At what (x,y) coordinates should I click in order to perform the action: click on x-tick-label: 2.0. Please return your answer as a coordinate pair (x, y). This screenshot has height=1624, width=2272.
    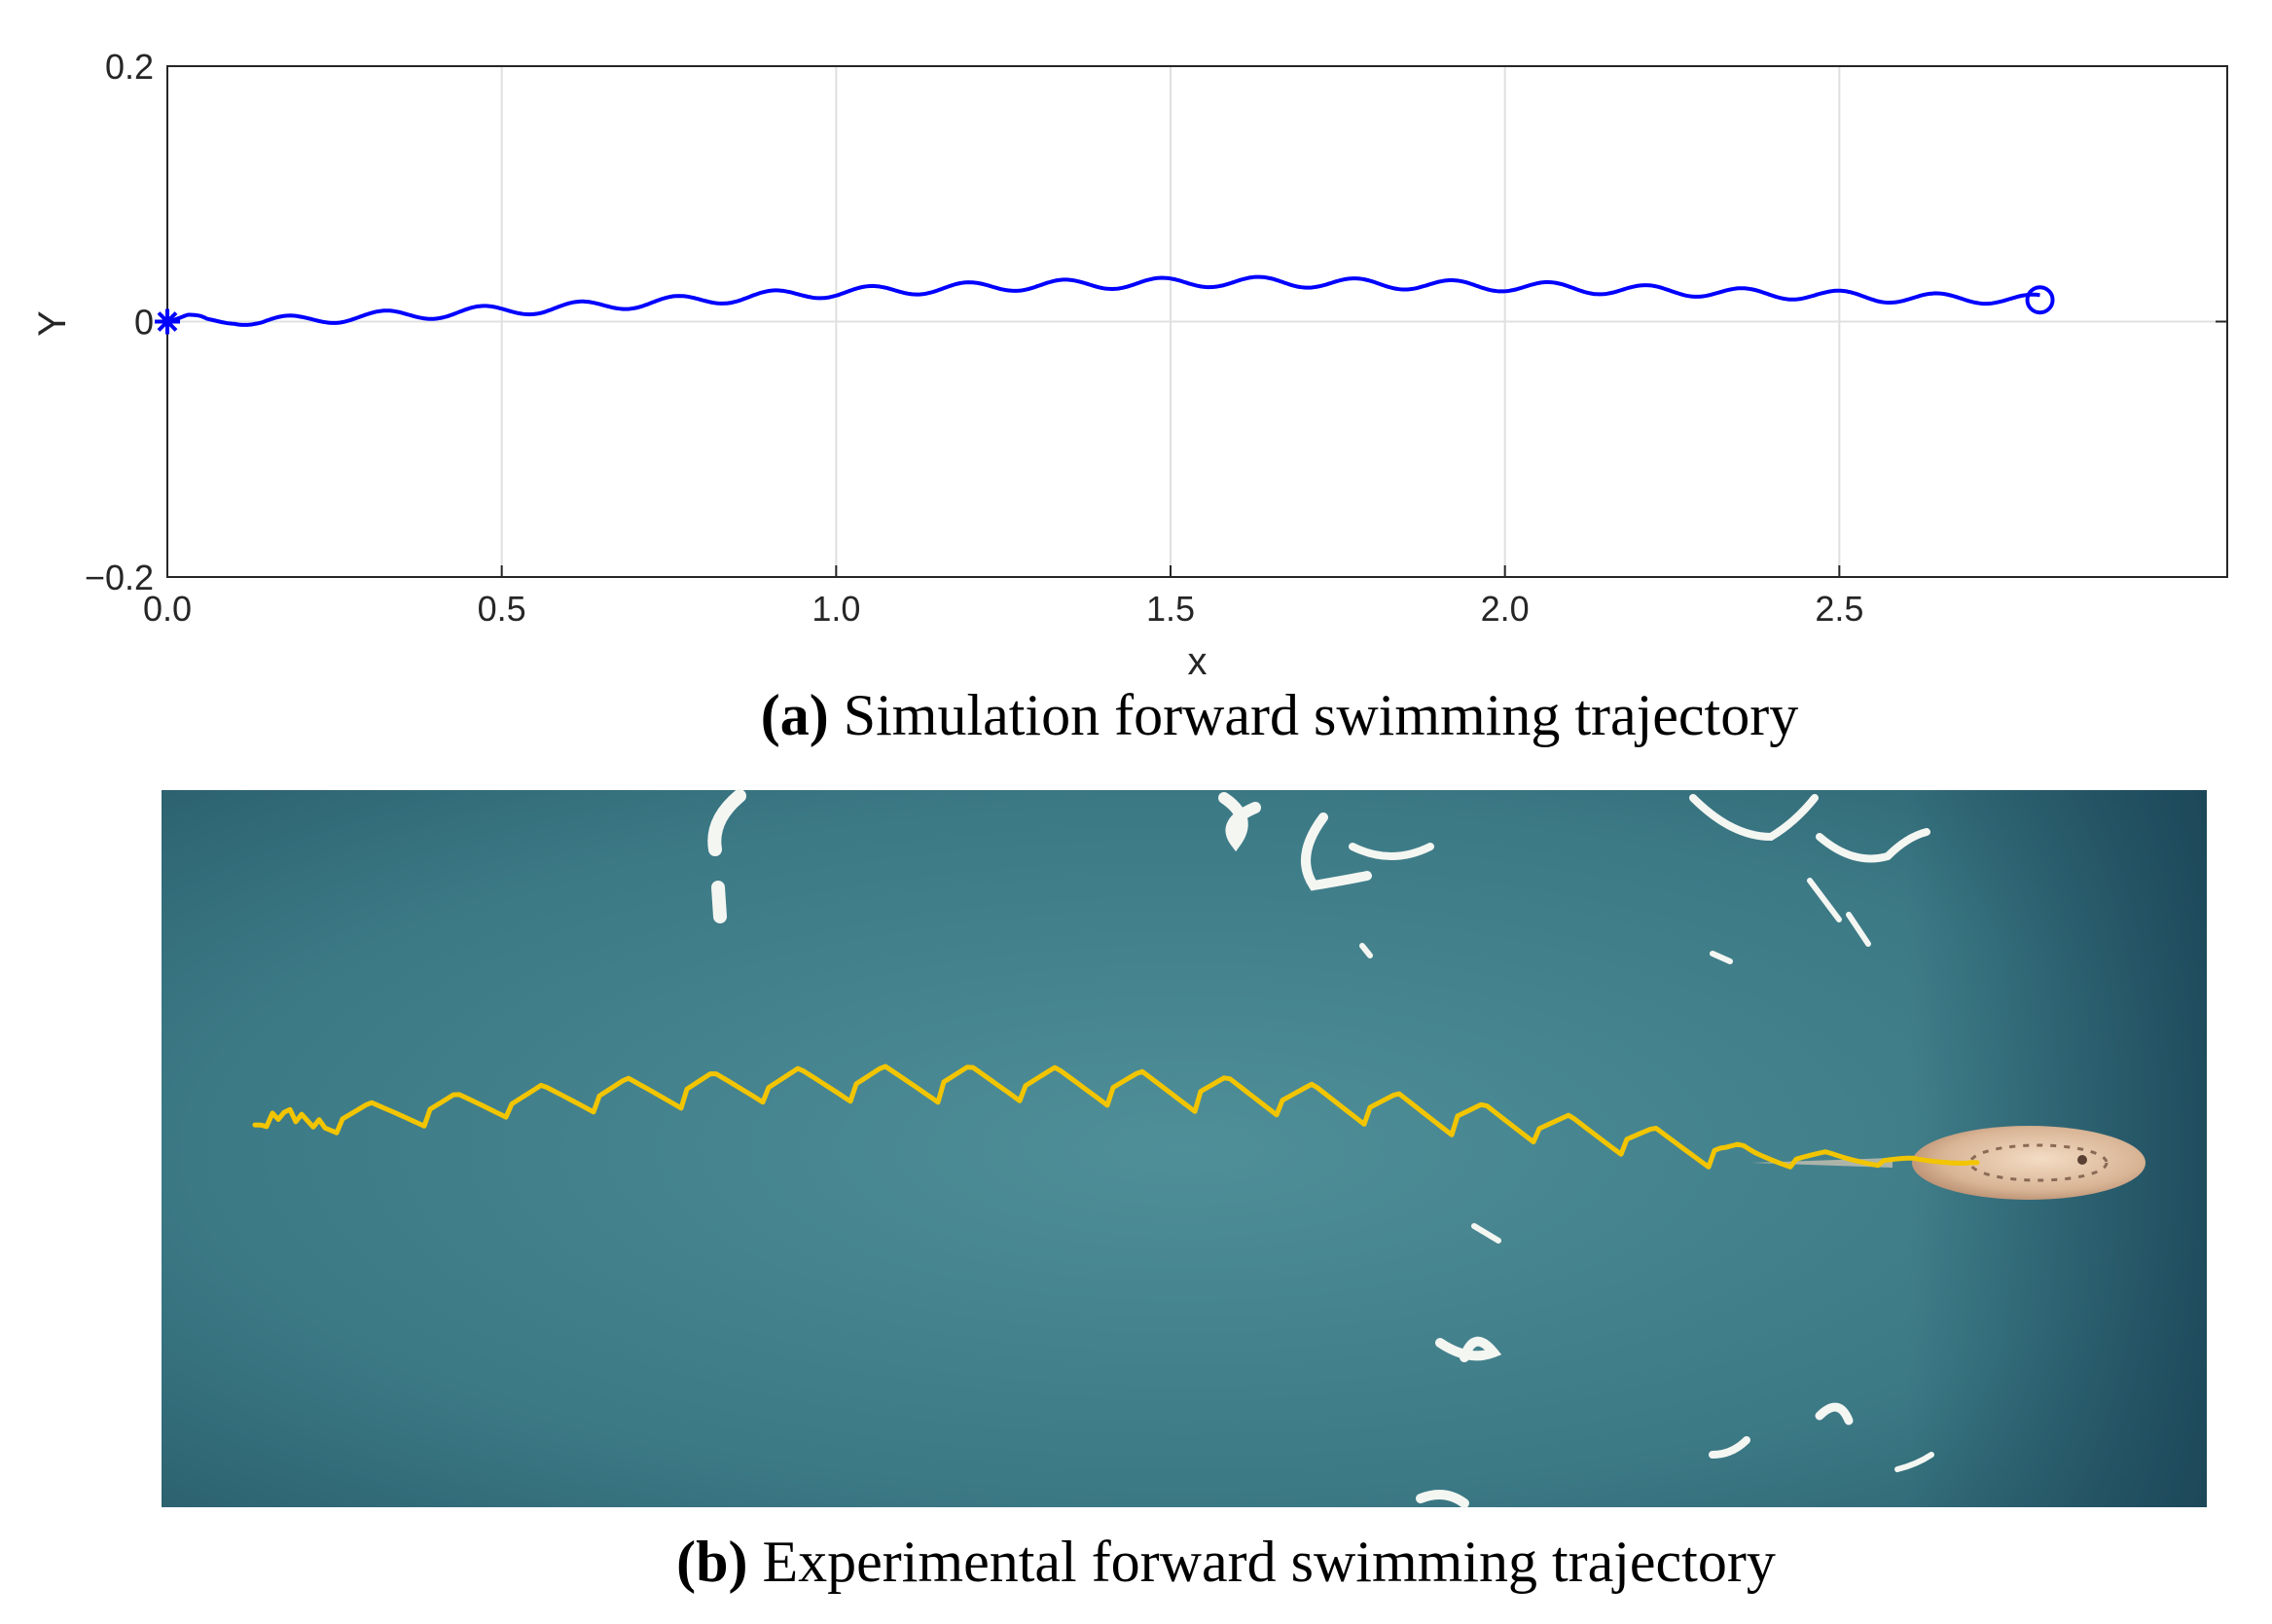
    Looking at the image, I should click on (1505, 609).